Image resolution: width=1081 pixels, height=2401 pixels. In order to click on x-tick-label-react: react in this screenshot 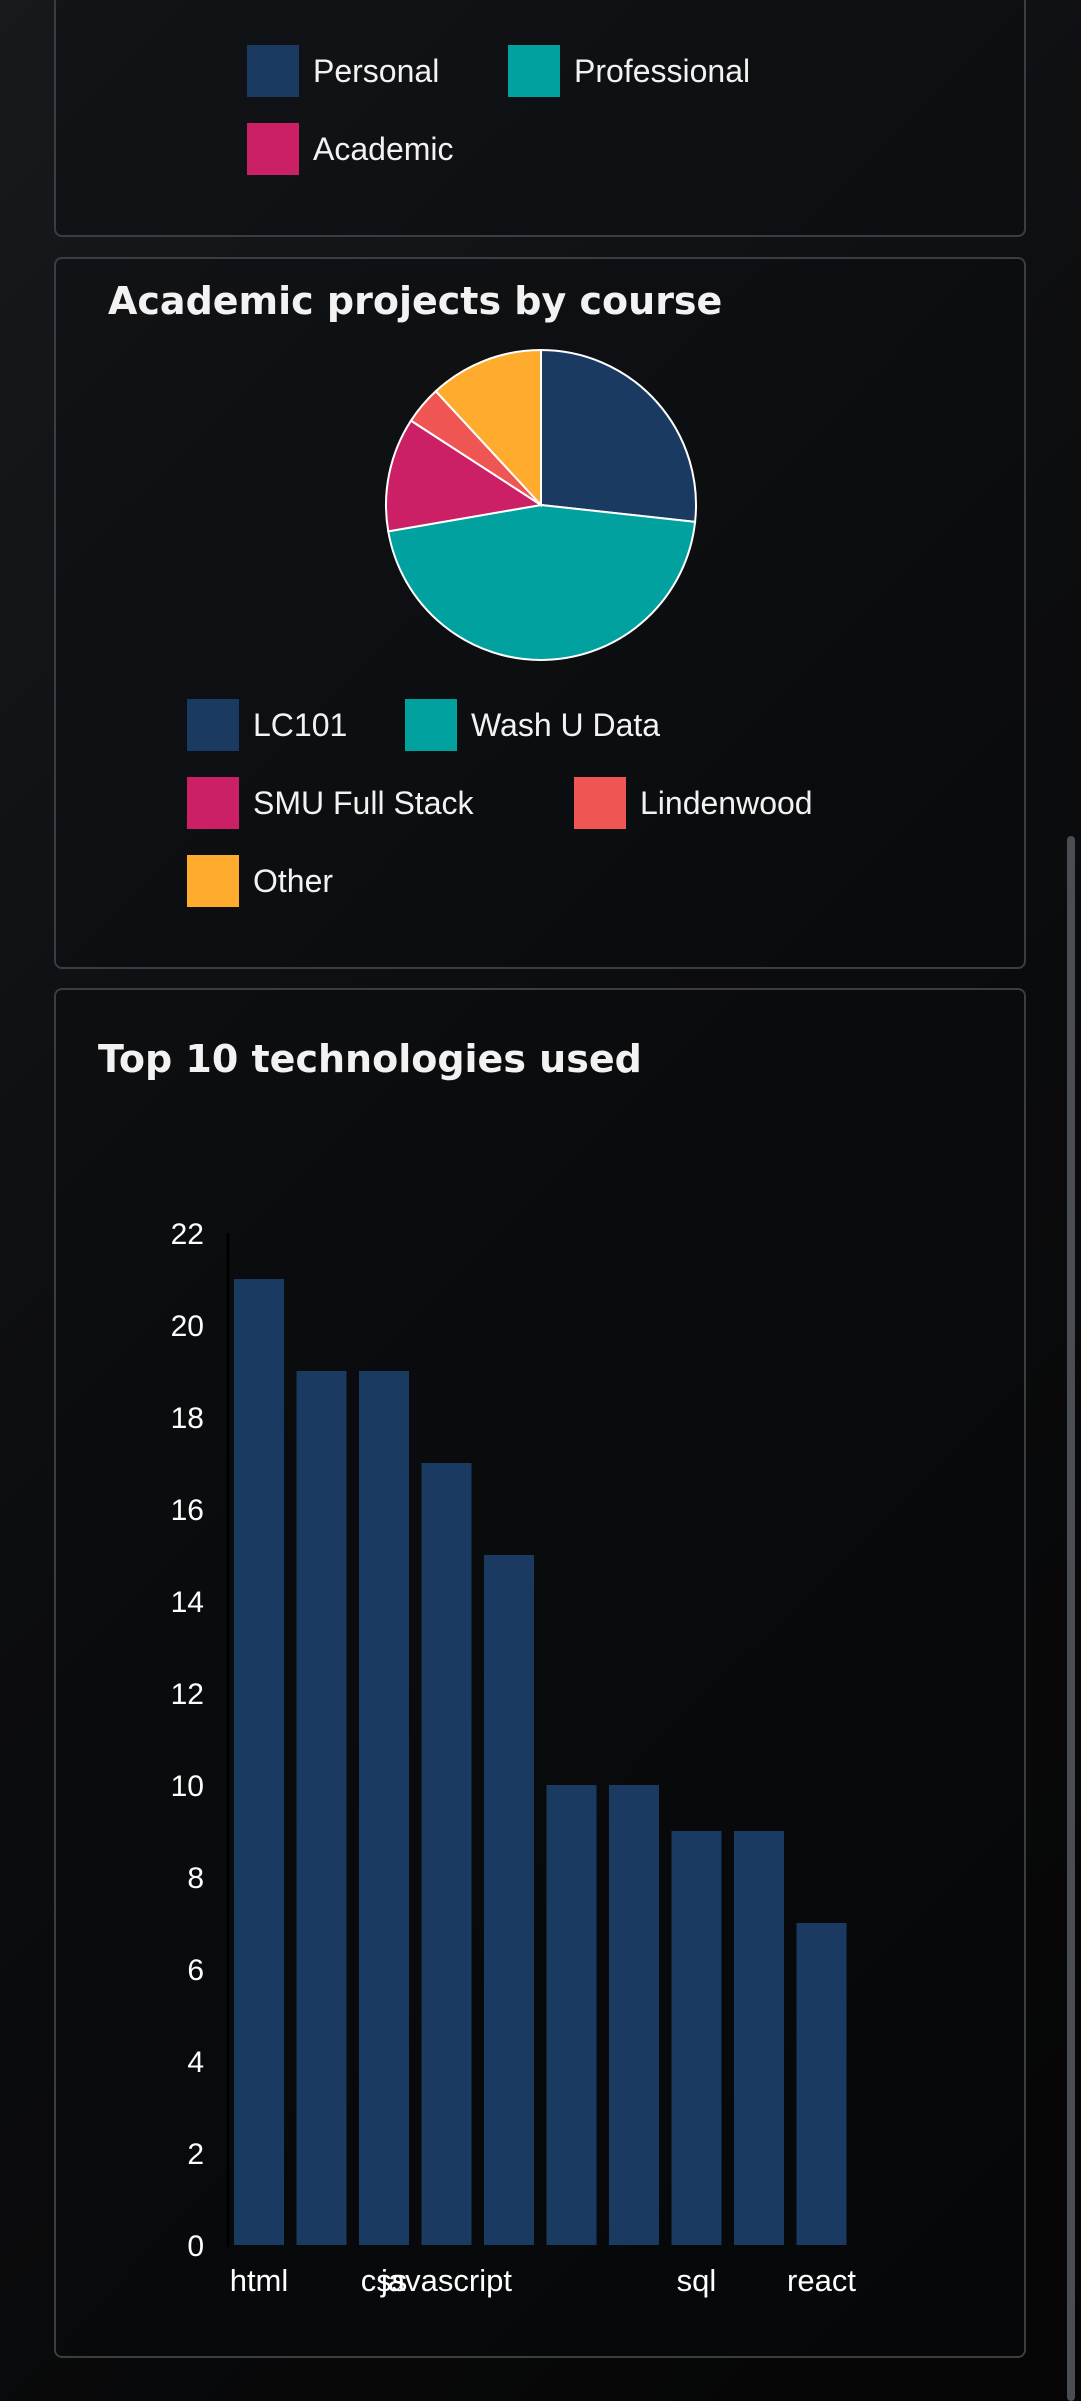, I will do `click(821, 2280)`.